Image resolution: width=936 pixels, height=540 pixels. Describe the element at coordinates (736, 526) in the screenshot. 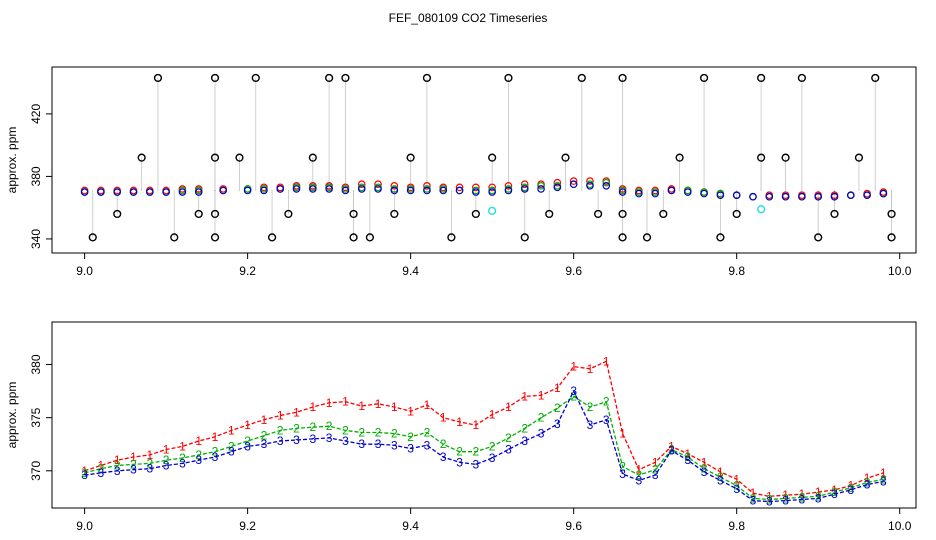

I see `x-tick-label: 9.8` at that location.